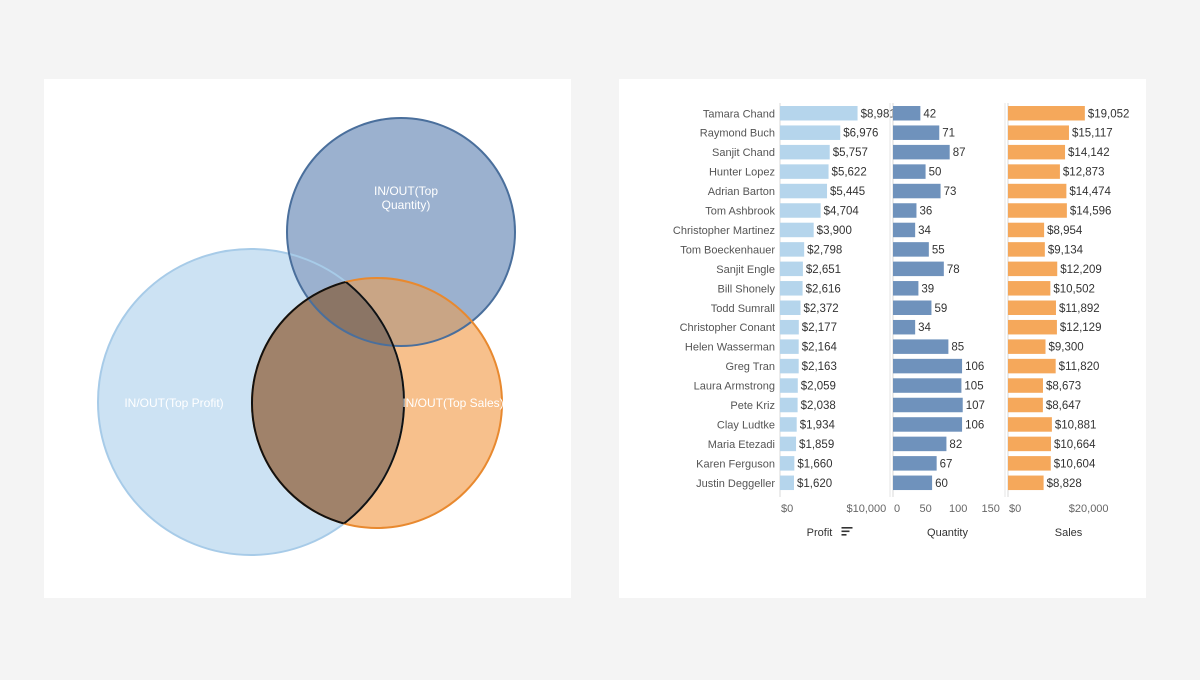 The height and width of the screenshot is (680, 1200). I want to click on quantity-value-label: 39, so click(927, 289).